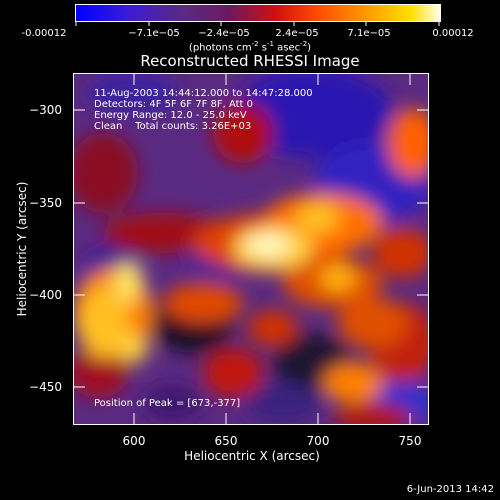 This screenshot has height=500, width=500. Describe the element at coordinates (224, 33) in the screenshot. I see `colorbar-tick-label: −2.4e−05` at that location.